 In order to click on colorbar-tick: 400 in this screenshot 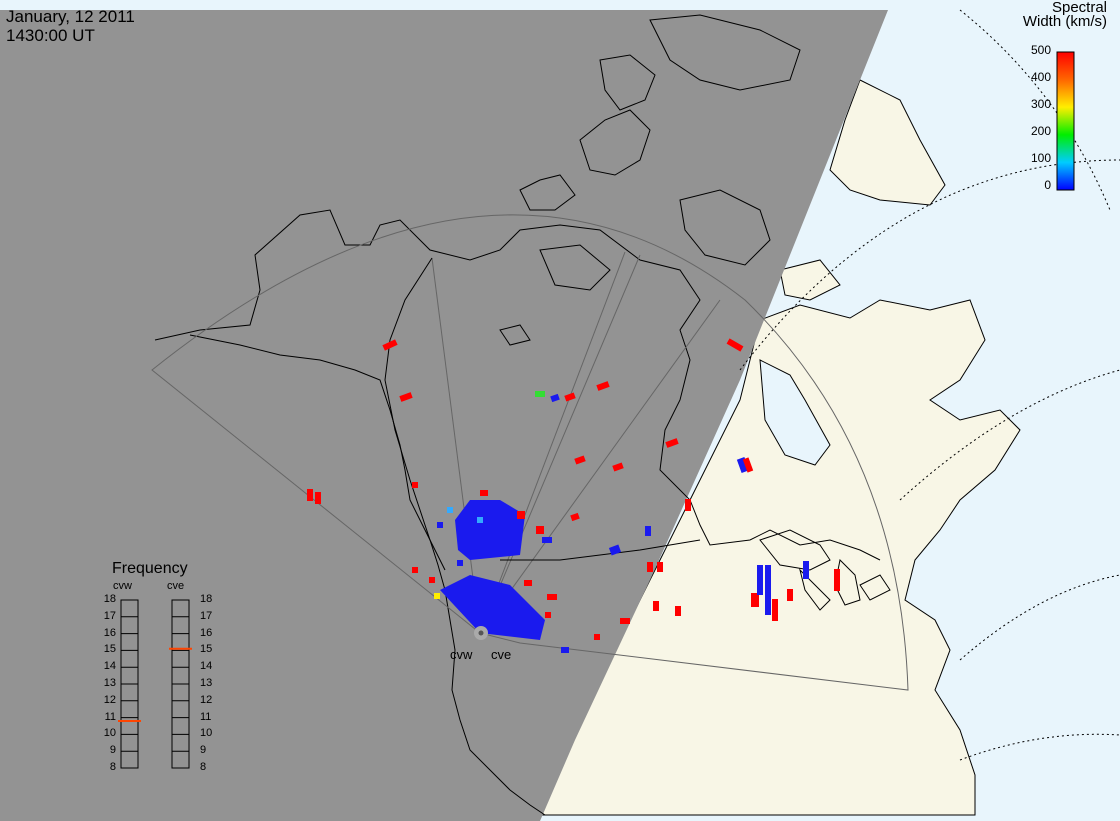, I will do `click(1040, 77)`.